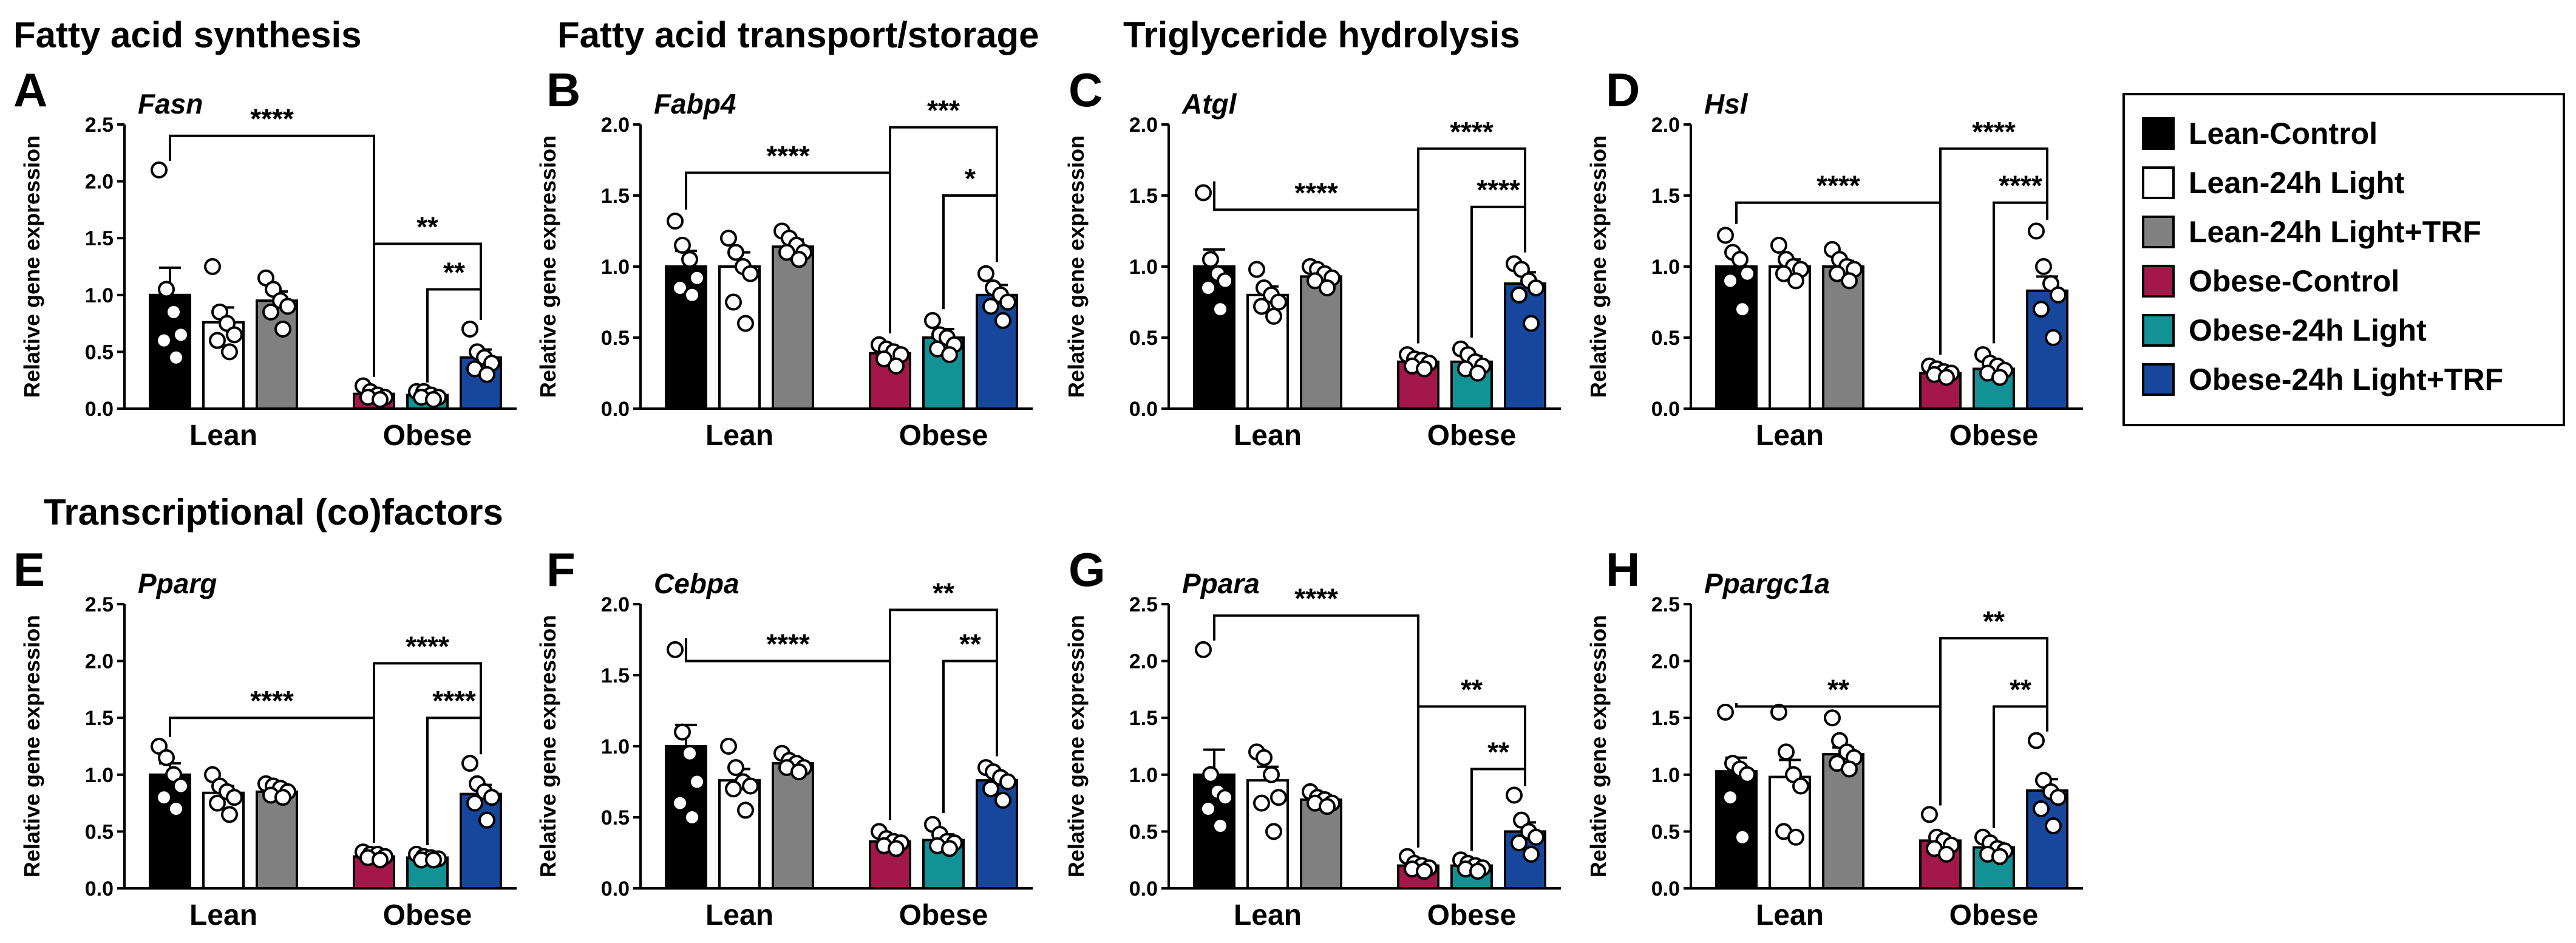  What do you see at coordinates (2308, 330) in the screenshot?
I see `legend-label-4: Obese-24h Light` at bounding box center [2308, 330].